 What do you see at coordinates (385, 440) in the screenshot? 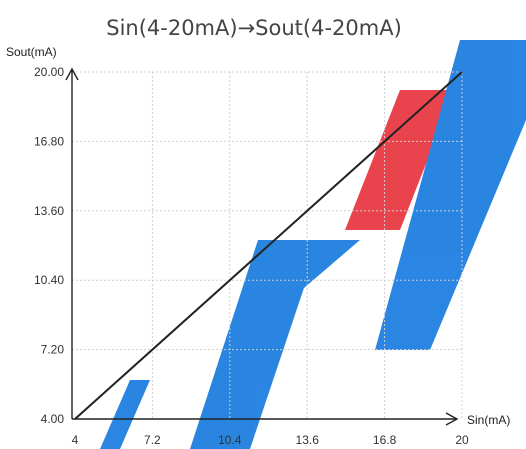
I see `x-tick-label: 16.8` at bounding box center [385, 440].